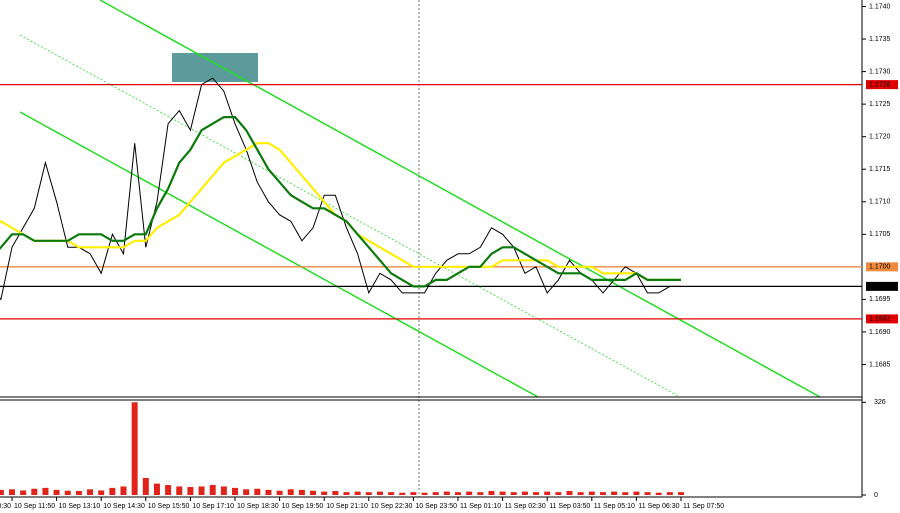 The height and width of the screenshot is (513, 900). What do you see at coordinates (614, 506) in the screenshot?
I see `x-tick-label: 11 Sep 05:10` at bounding box center [614, 506].